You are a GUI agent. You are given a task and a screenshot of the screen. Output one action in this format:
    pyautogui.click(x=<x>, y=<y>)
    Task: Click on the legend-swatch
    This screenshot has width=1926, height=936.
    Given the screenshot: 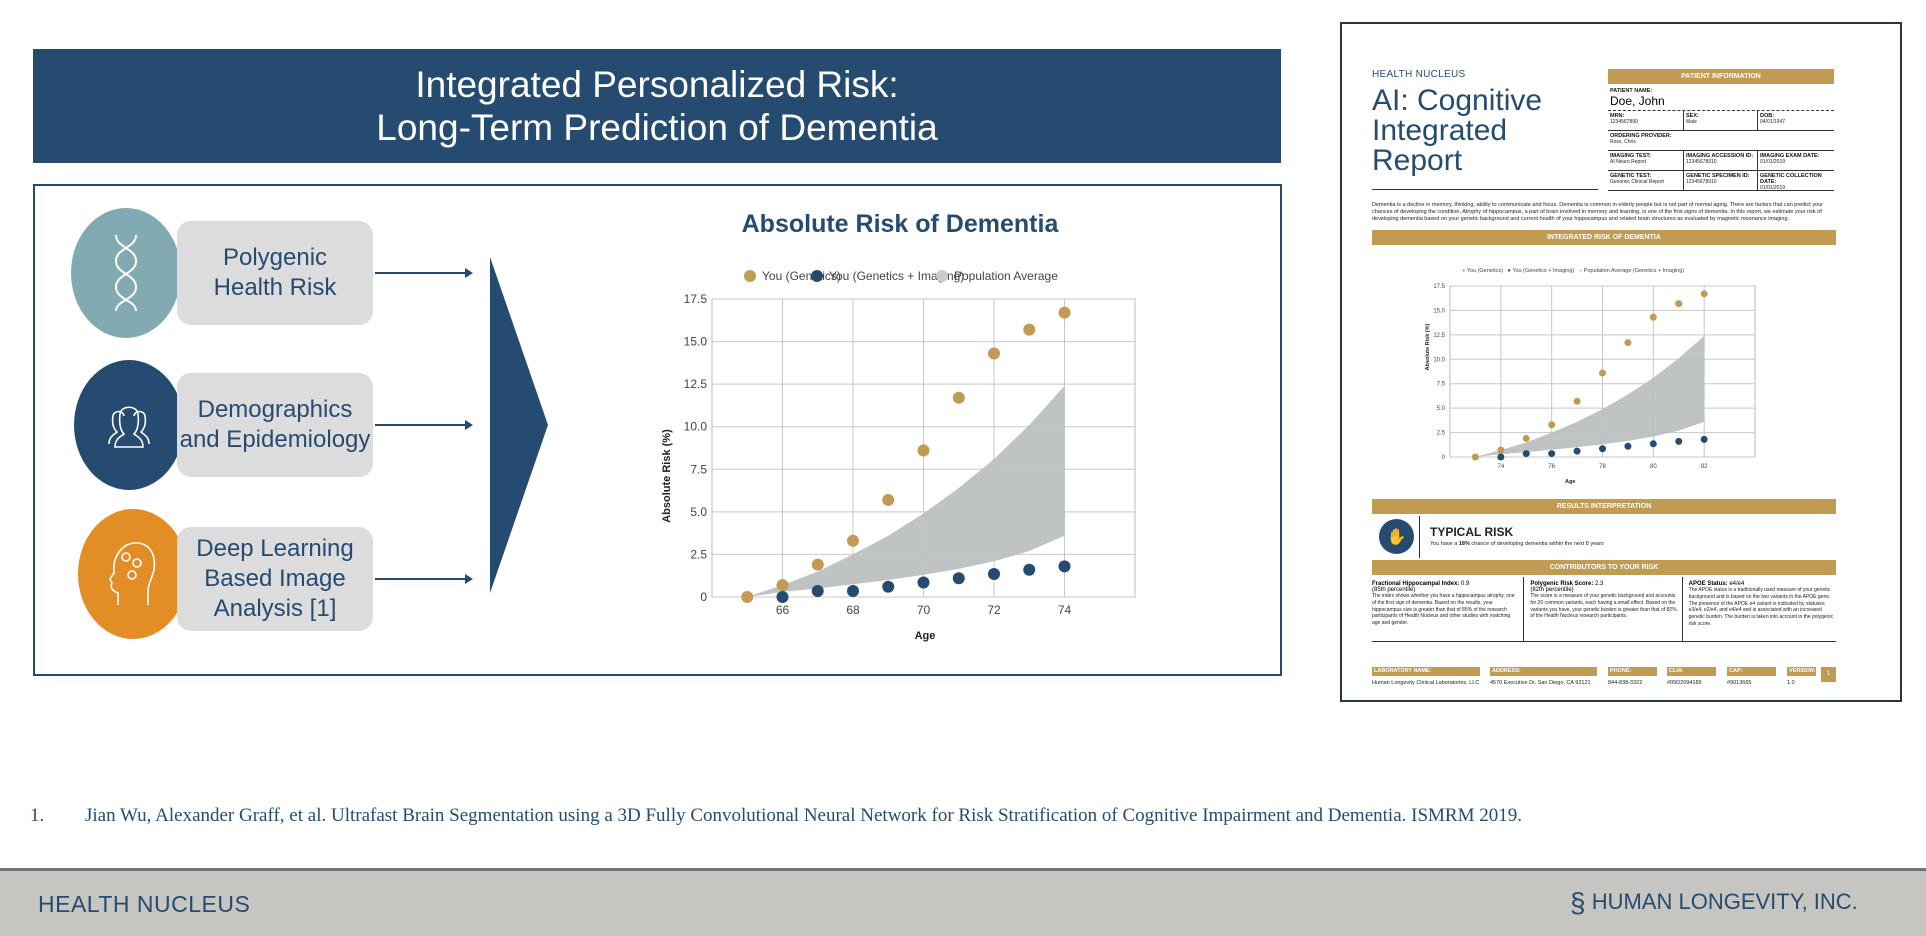 What is the action you would take?
    pyautogui.click(x=817, y=276)
    